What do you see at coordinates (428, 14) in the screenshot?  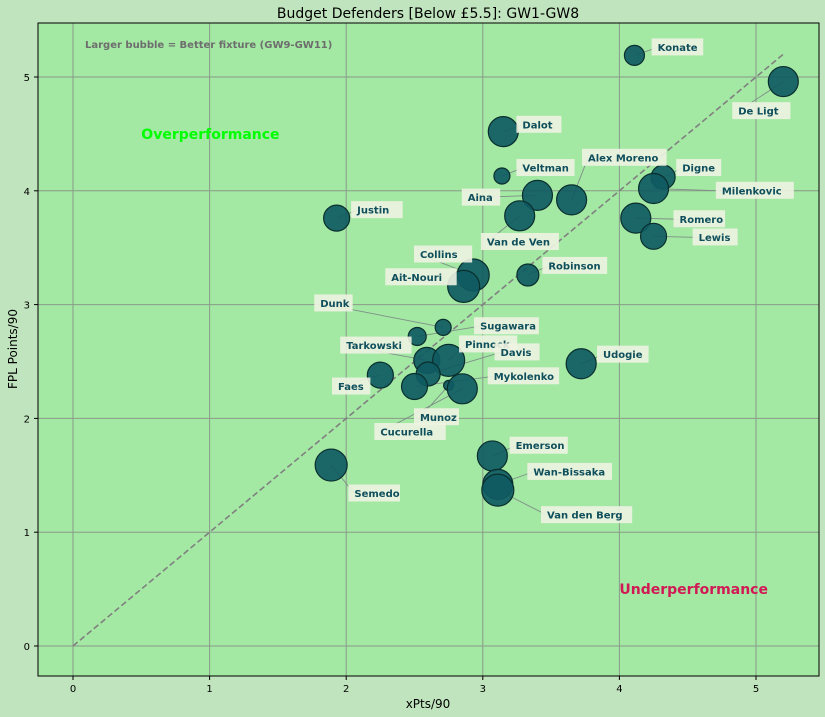 I see `chart-title: Budget Defenders [Below £5.5]: GW1-GW8` at bounding box center [428, 14].